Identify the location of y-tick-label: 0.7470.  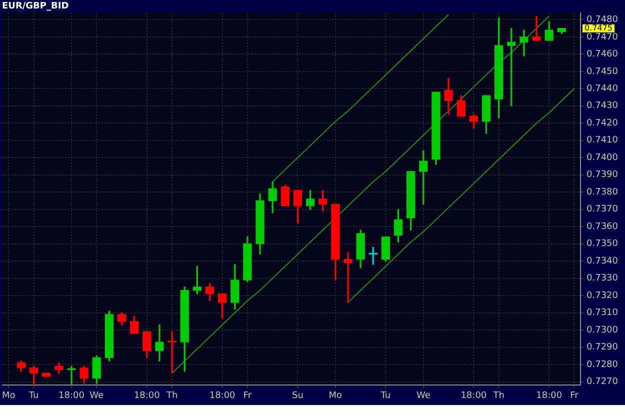
(602, 37).